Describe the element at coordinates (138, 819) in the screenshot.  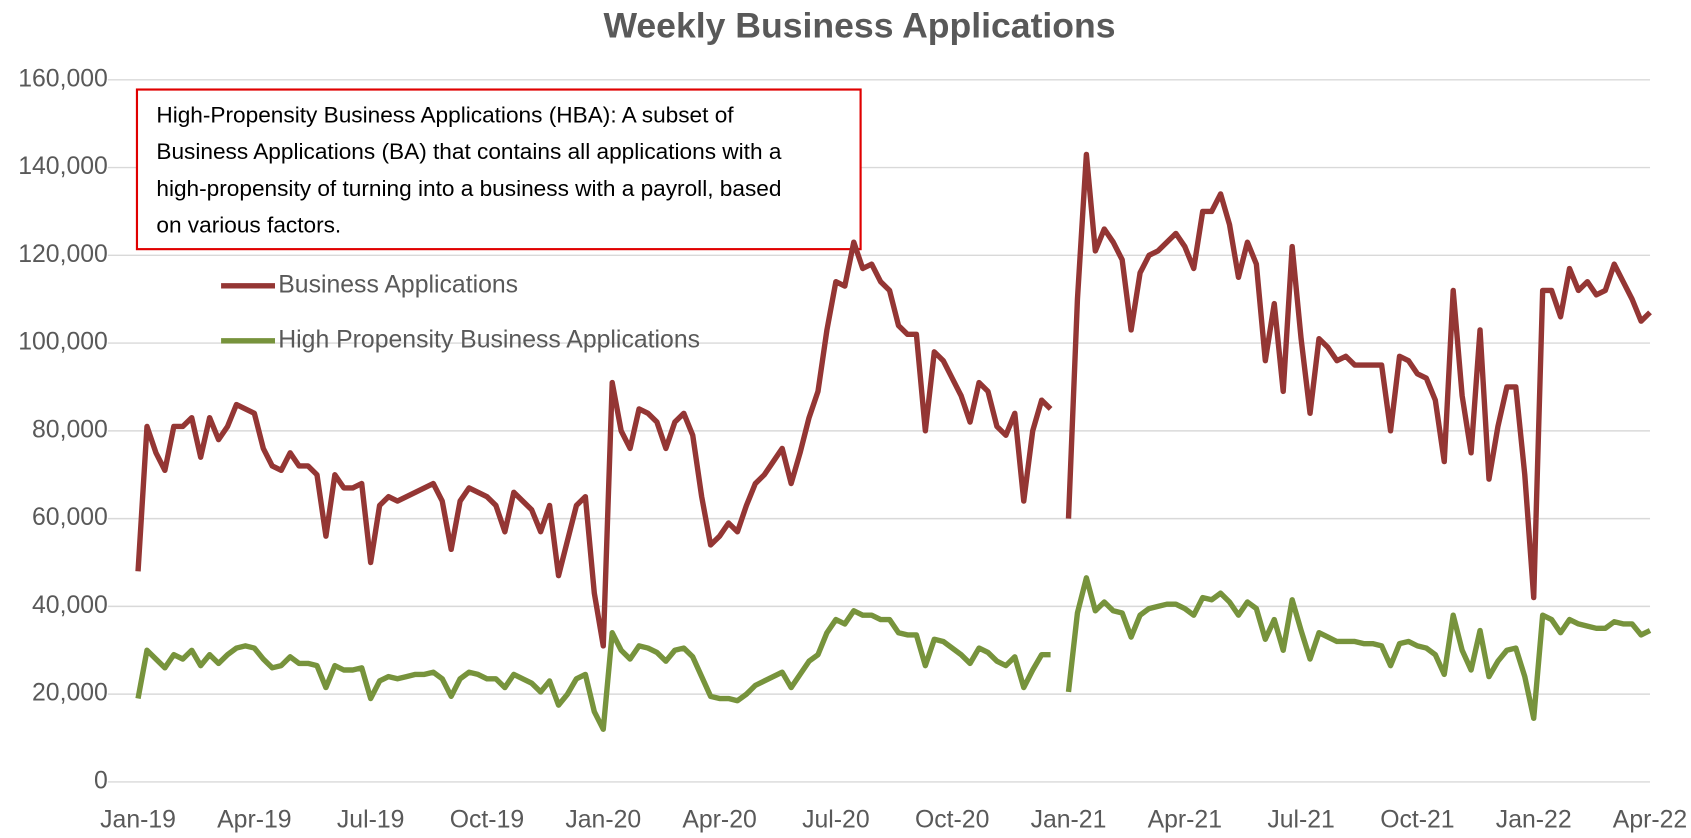
I see `x-tick-label: Jan-19` at that location.